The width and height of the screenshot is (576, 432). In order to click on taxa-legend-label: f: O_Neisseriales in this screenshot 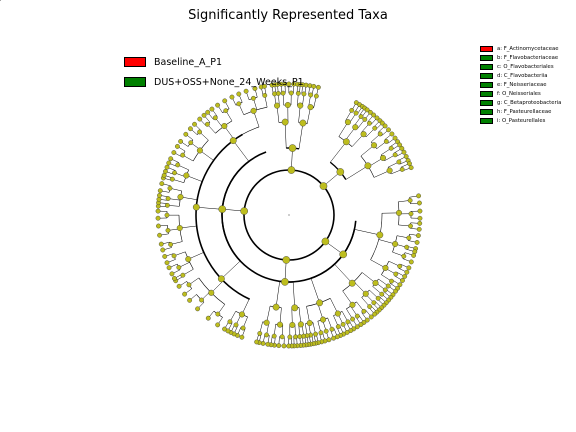, I will do `click(519, 93)`.